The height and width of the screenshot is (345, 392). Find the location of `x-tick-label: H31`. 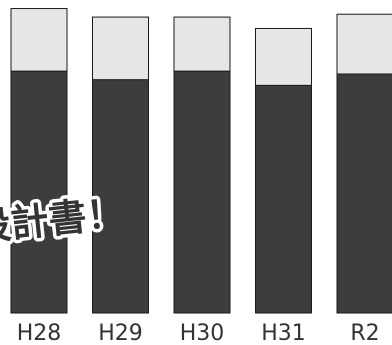

x-tick-label: H31 is located at coordinates (283, 333).